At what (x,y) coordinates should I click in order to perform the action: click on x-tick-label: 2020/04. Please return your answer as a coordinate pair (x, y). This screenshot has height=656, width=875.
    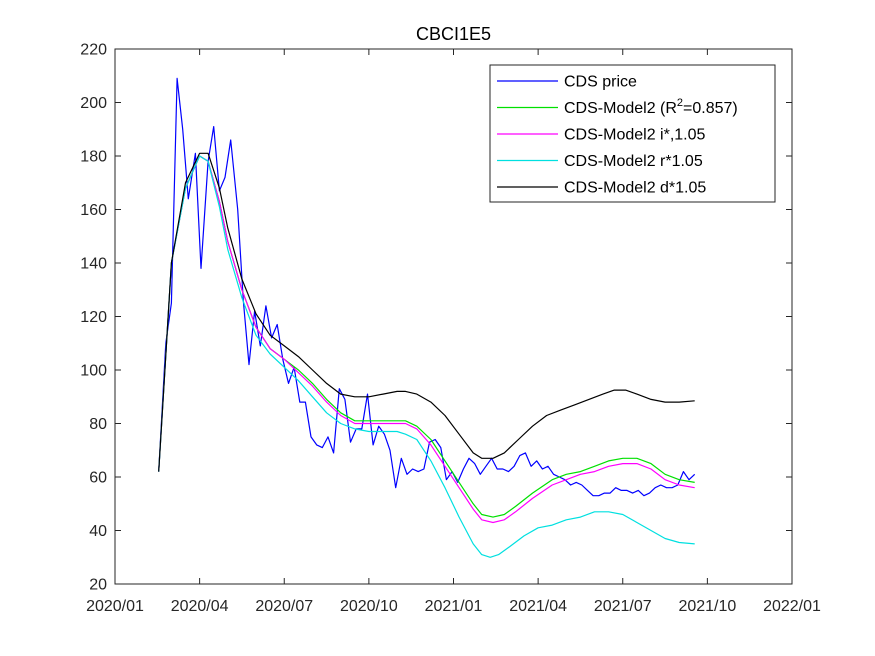
    Looking at the image, I should click on (200, 606).